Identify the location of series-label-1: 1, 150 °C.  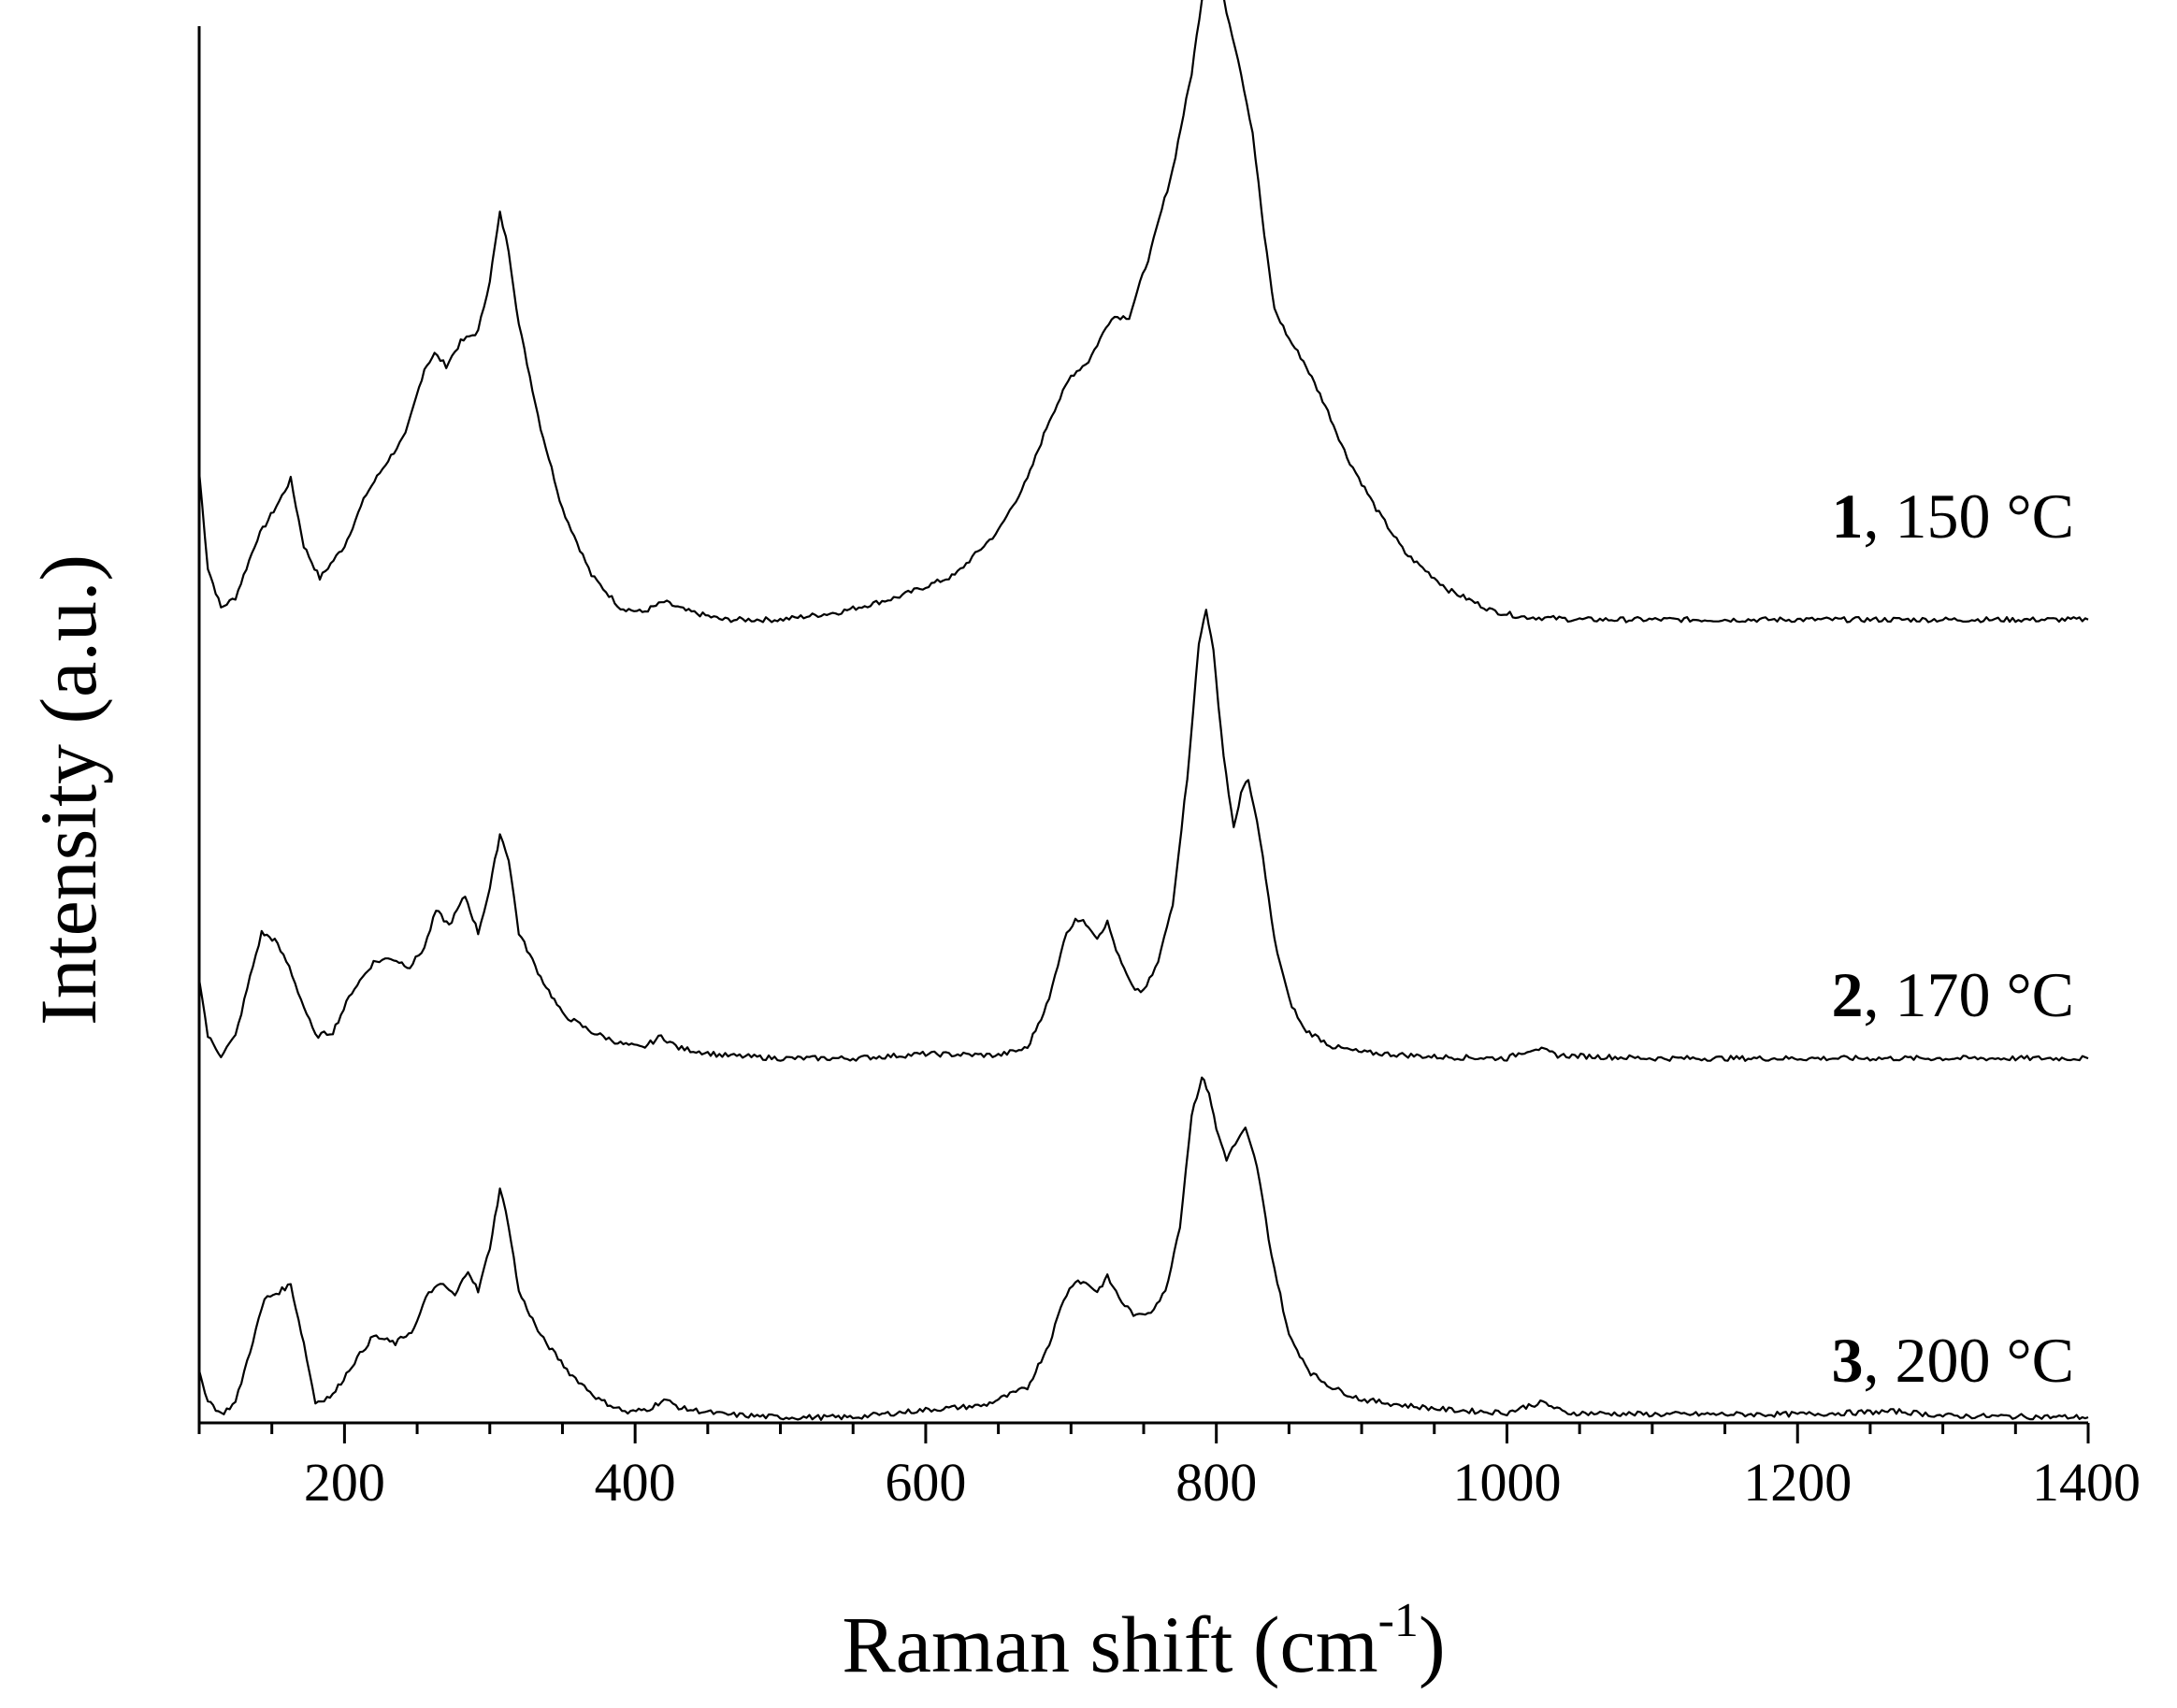
(1952, 516).